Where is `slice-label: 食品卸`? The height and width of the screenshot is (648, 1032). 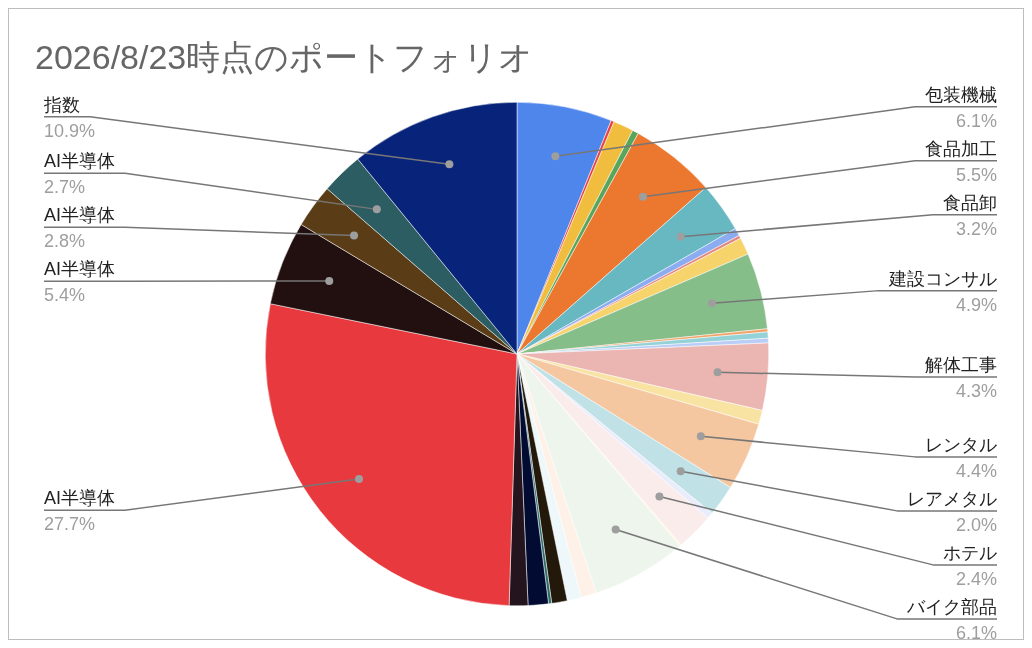 slice-label: 食品卸 is located at coordinates (970, 202).